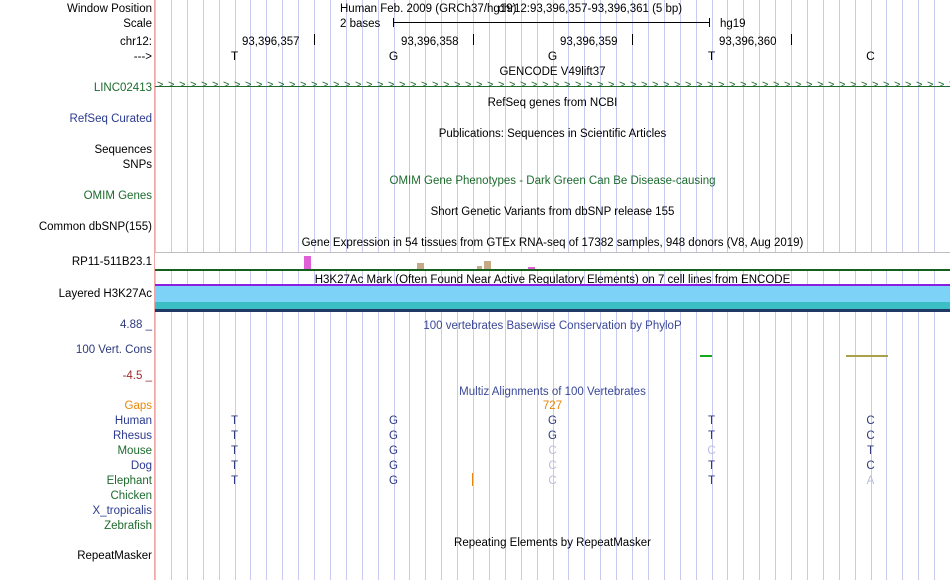  What do you see at coordinates (748, 42) in the screenshot?
I see `ruler-position-label: 93,396,360` at bounding box center [748, 42].